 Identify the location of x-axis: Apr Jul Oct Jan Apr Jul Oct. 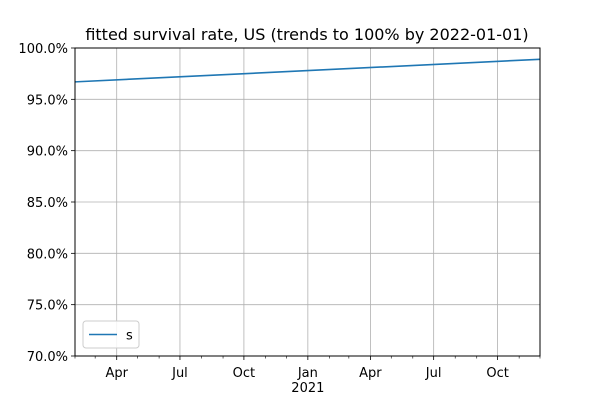
(307, 368).